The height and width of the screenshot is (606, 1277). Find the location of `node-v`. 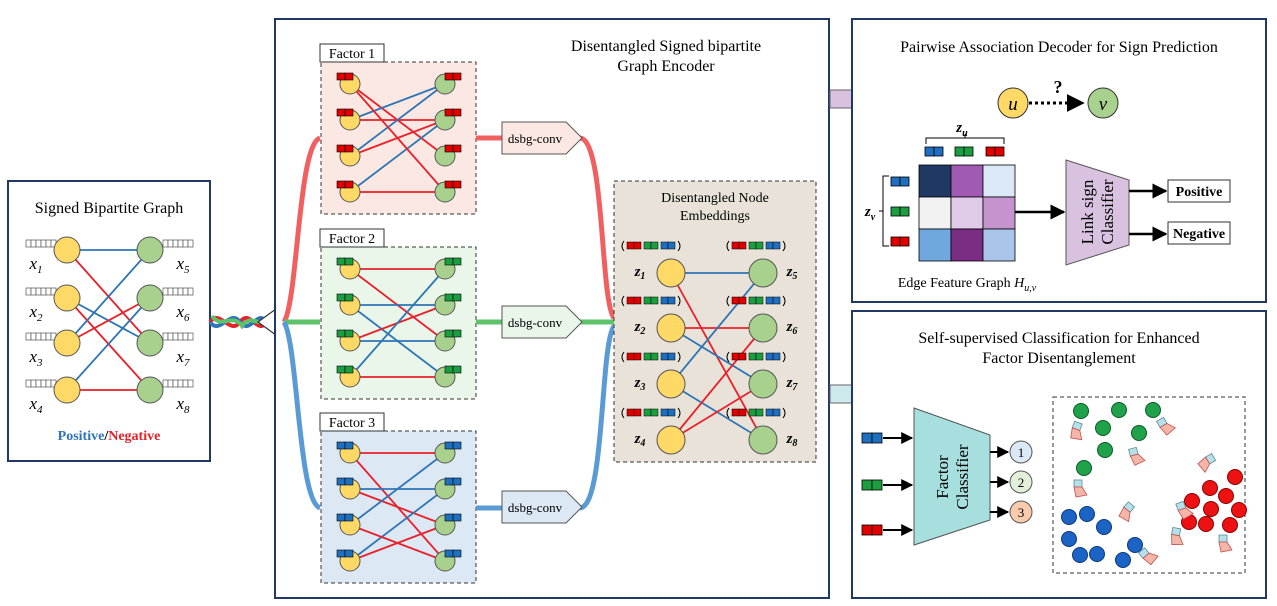

node-v is located at coordinates (1103, 103).